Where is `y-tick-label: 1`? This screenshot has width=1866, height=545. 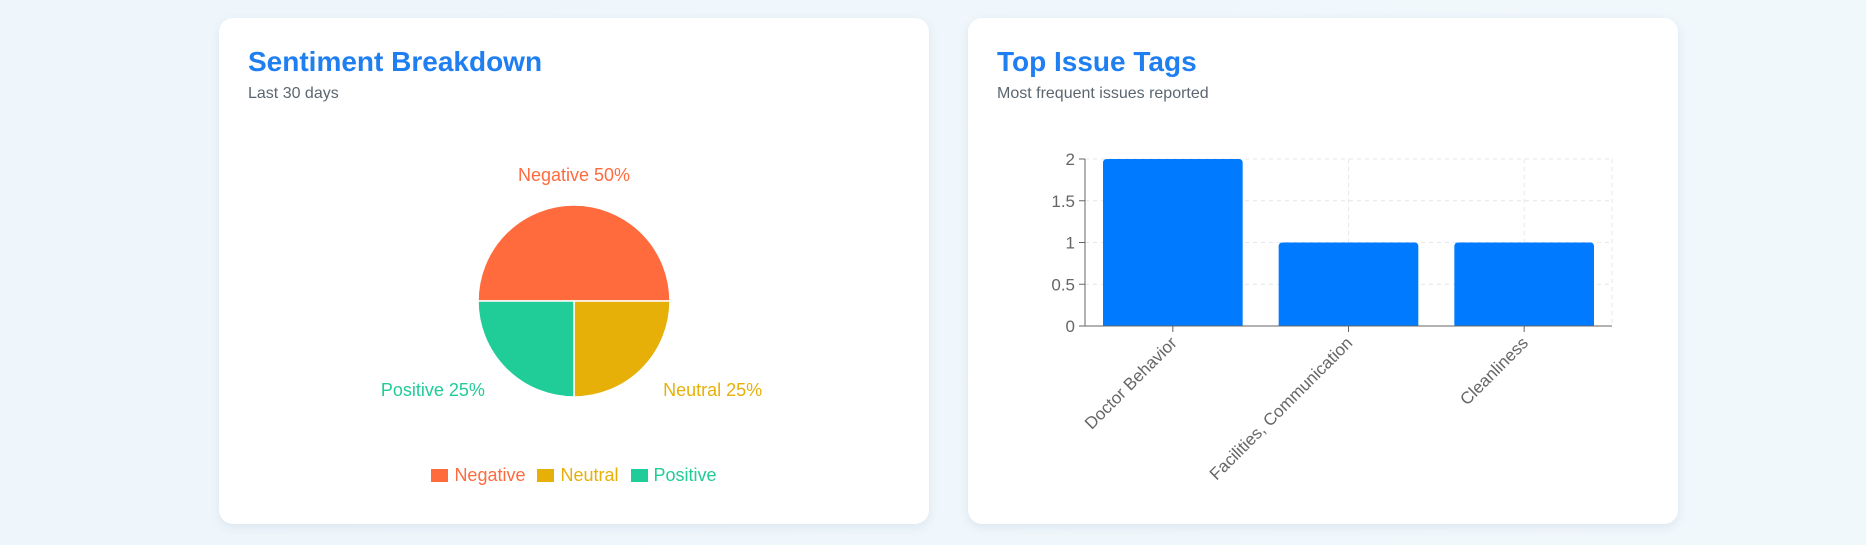
y-tick-label: 1 is located at coordinates (1070, 243).